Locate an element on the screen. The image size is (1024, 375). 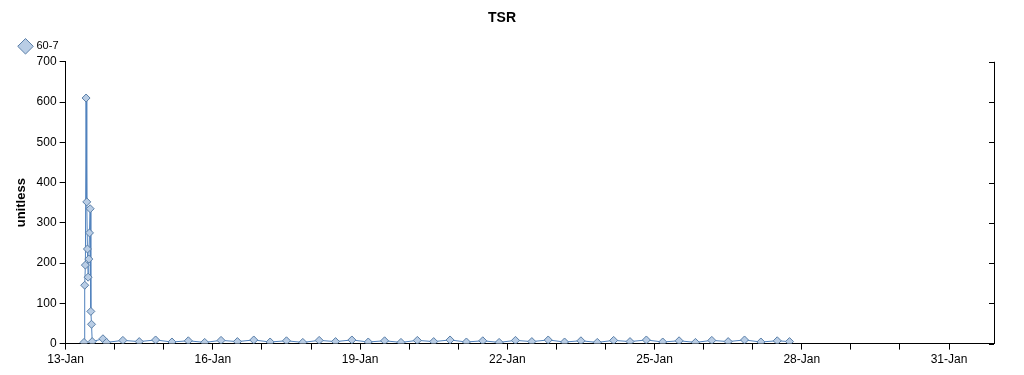
x-tick-label: 22-Jan is located at coordinates (507, 359).